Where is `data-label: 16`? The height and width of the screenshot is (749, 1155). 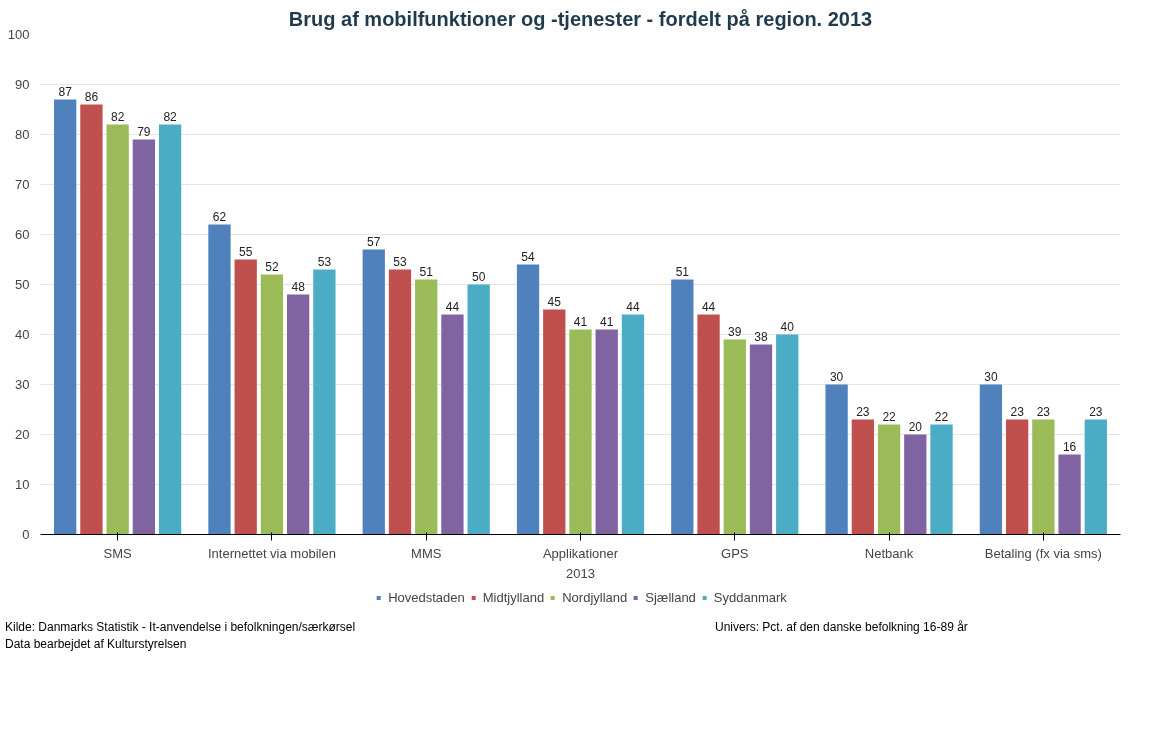 data-label: 16 is located at coordinates (1069, 446).